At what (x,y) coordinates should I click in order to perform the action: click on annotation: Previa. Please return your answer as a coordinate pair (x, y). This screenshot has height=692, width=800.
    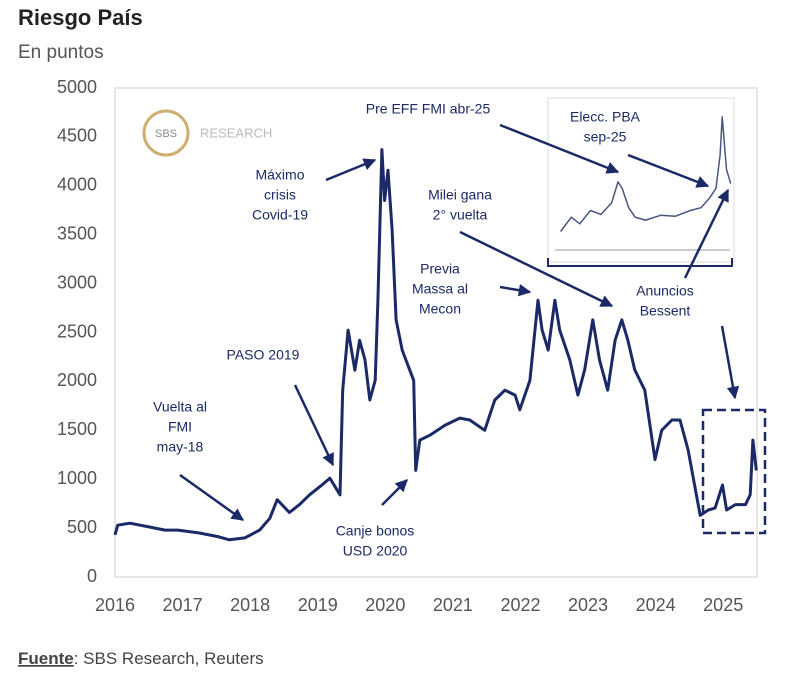
    Looking at the image, I should click on (440, 269).